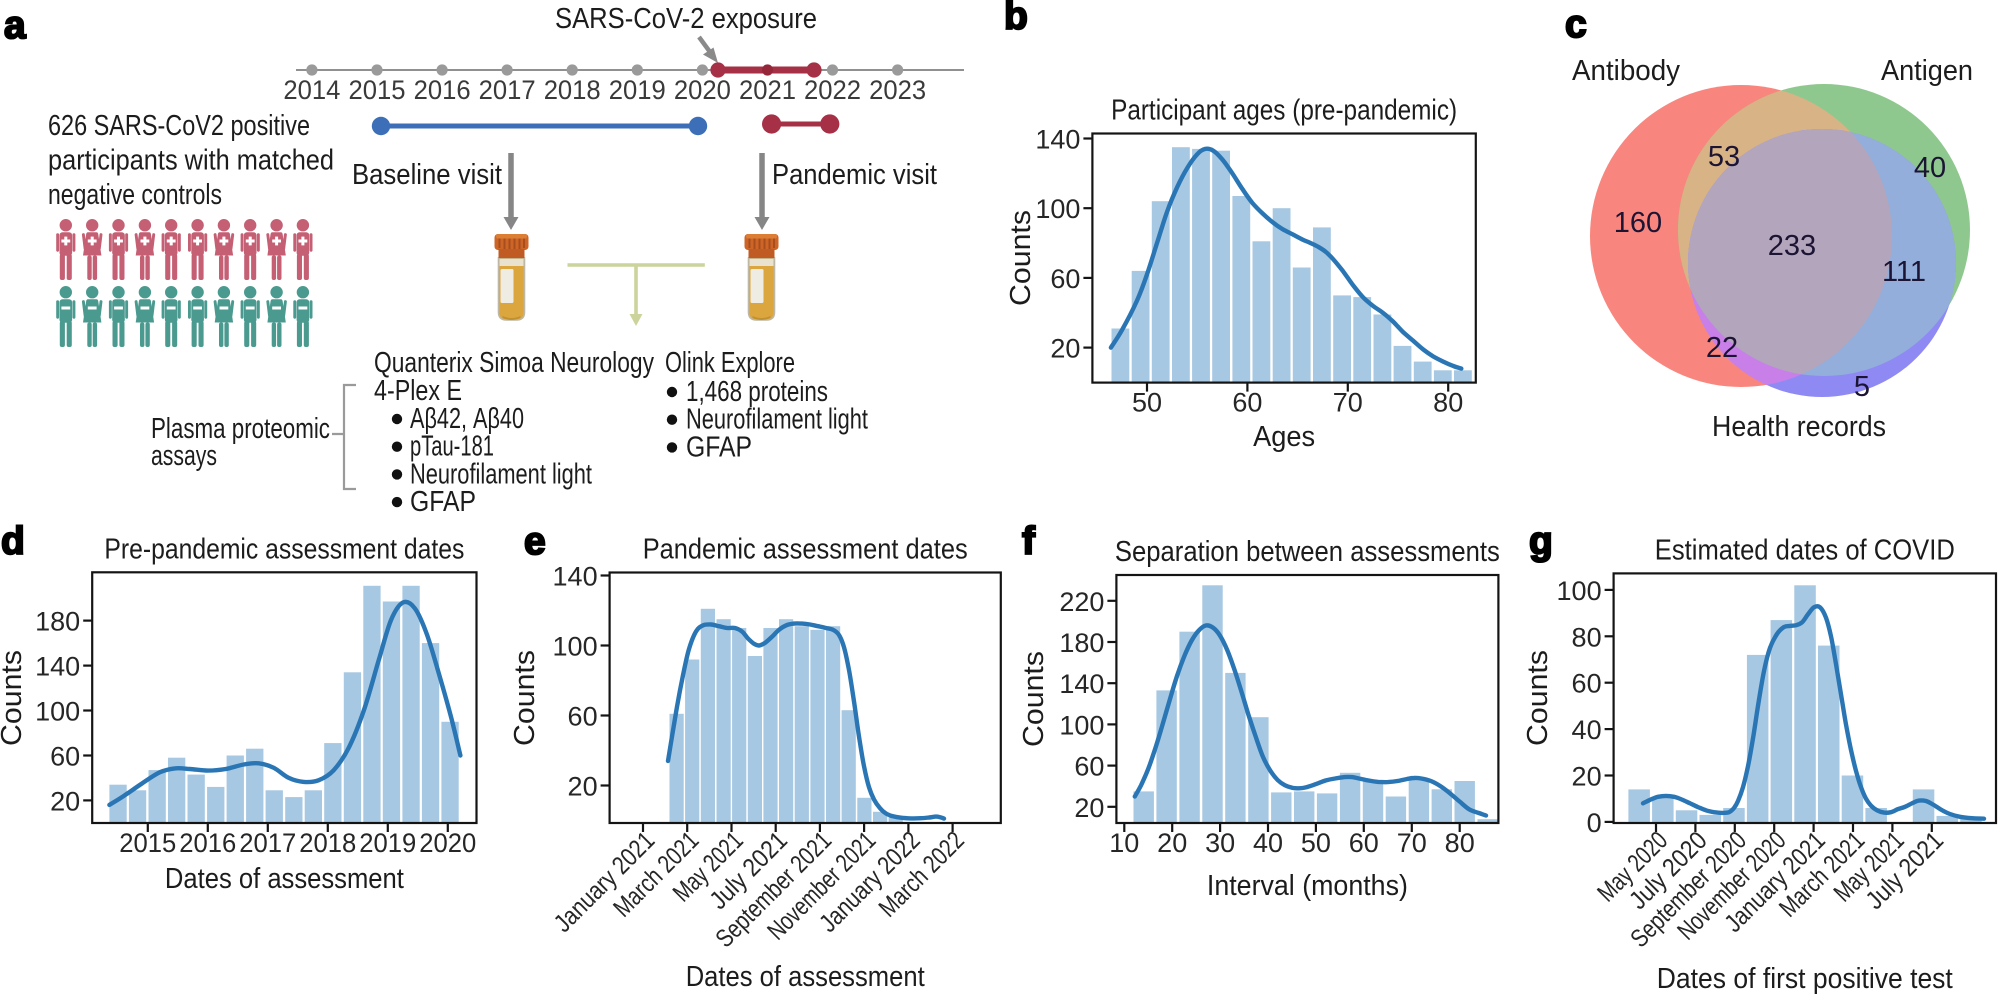 This screenshot has width=2000, height=997. I want to click on svg-text: 4-Plex E, so click(418, 391).